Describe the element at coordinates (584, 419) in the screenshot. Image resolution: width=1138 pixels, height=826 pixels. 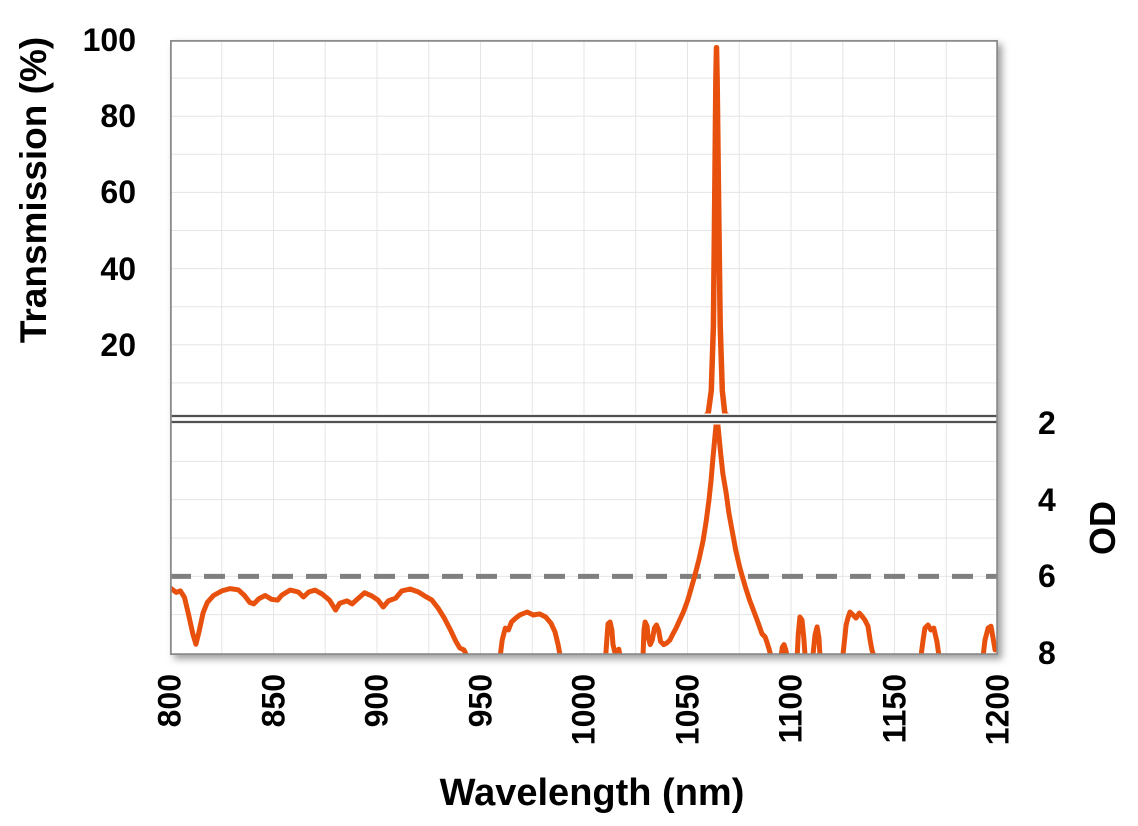
I see `axis-break-divider` at that location.